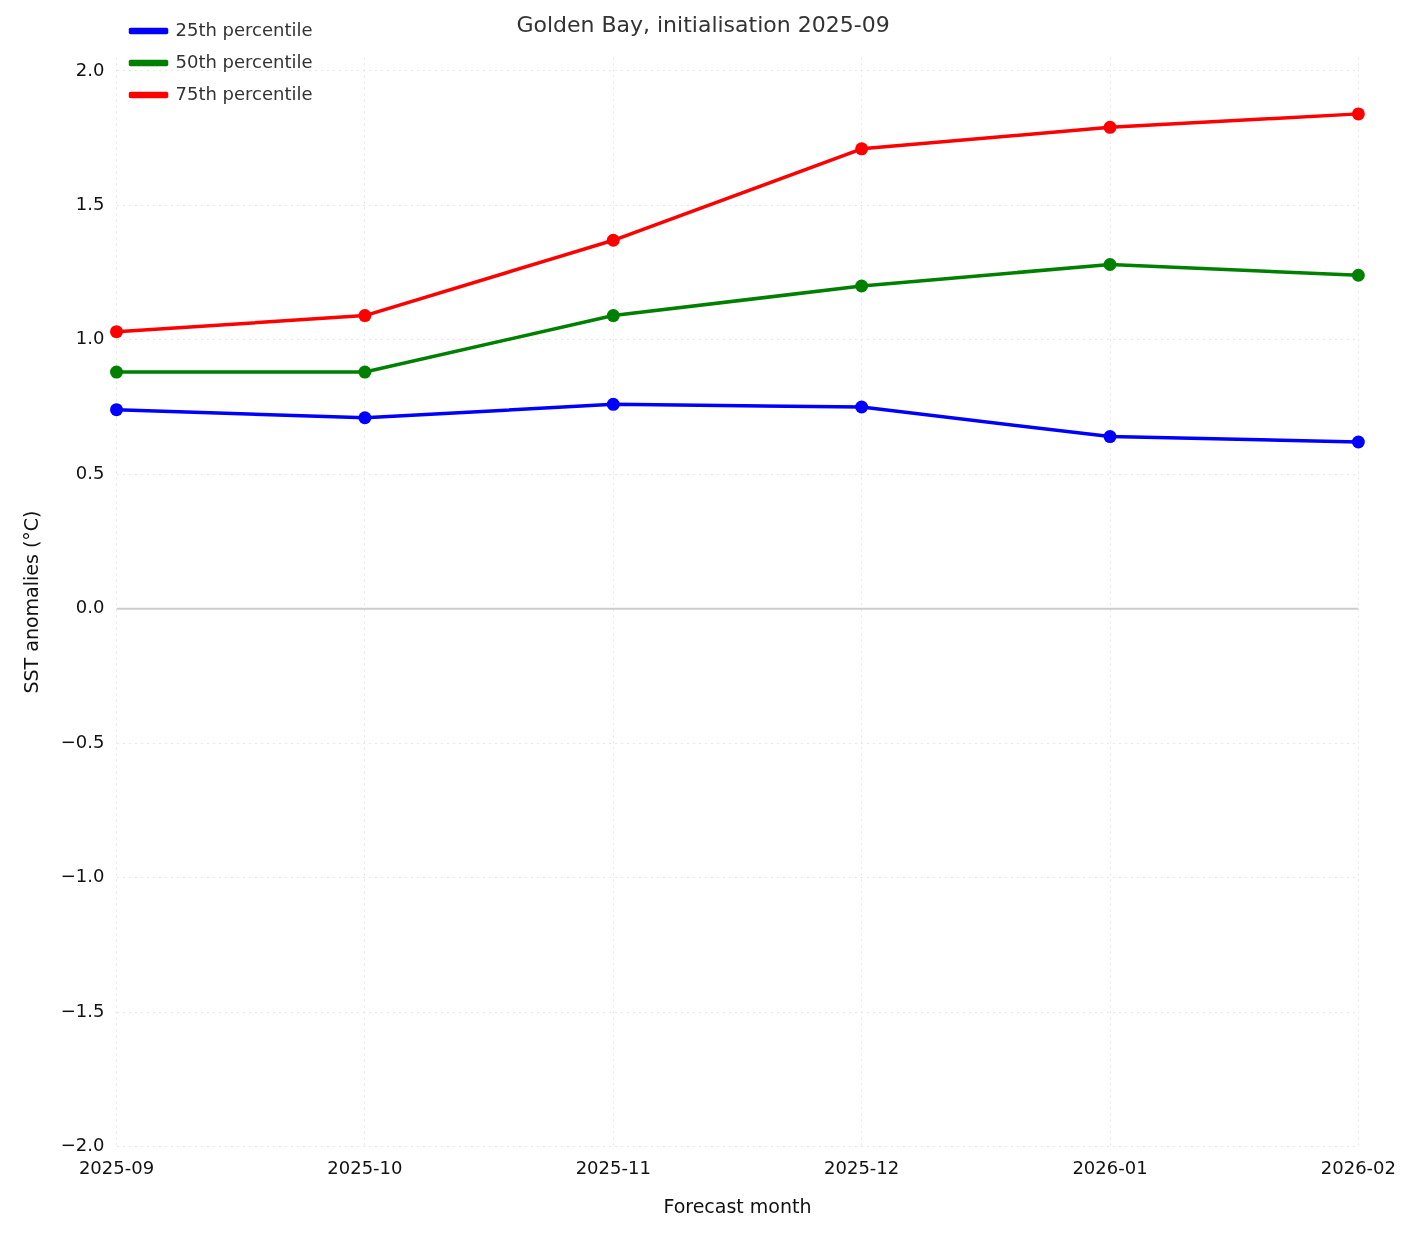 The image size is (1420, 1244). I want to click on y-tick-label: 1.0, so click(90, 338).